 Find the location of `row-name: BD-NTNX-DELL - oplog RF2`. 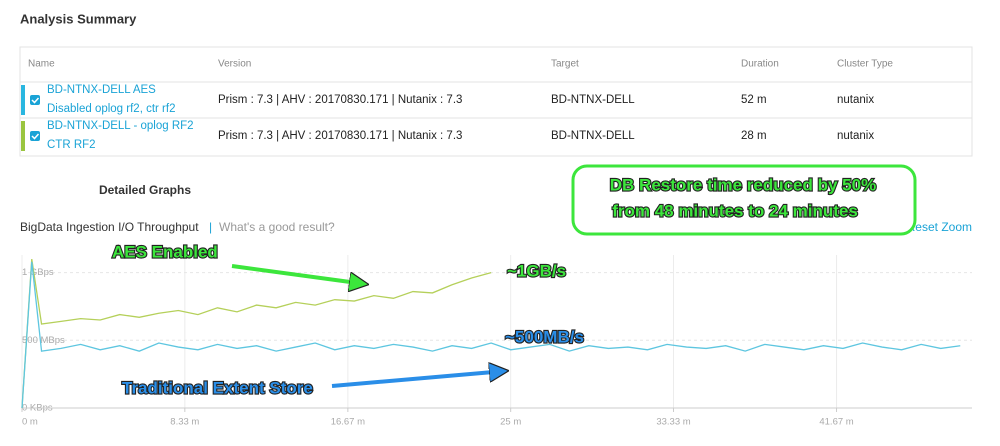

row-name: BD-NTNX-DELL - oplog RF2 is located at coordinates (120, 126).